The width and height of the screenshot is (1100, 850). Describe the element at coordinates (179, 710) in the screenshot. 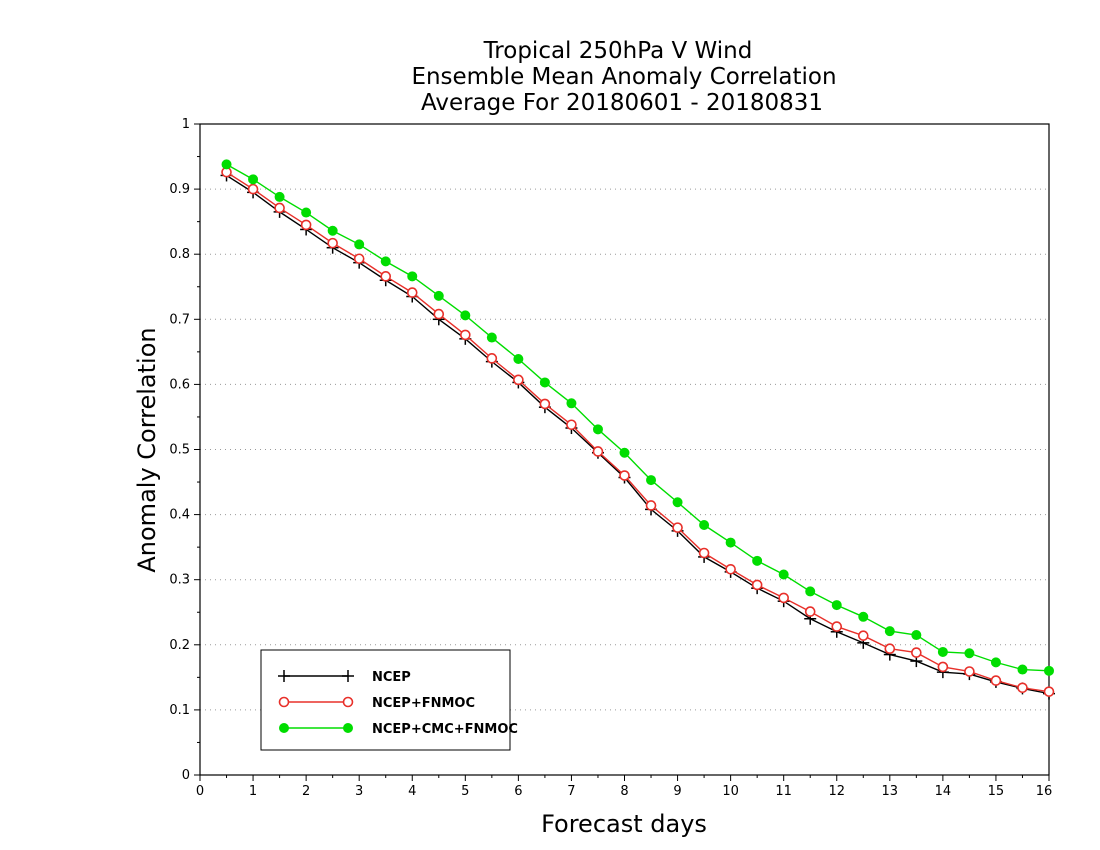

I see `y-tick-label: 0.1` at that location.